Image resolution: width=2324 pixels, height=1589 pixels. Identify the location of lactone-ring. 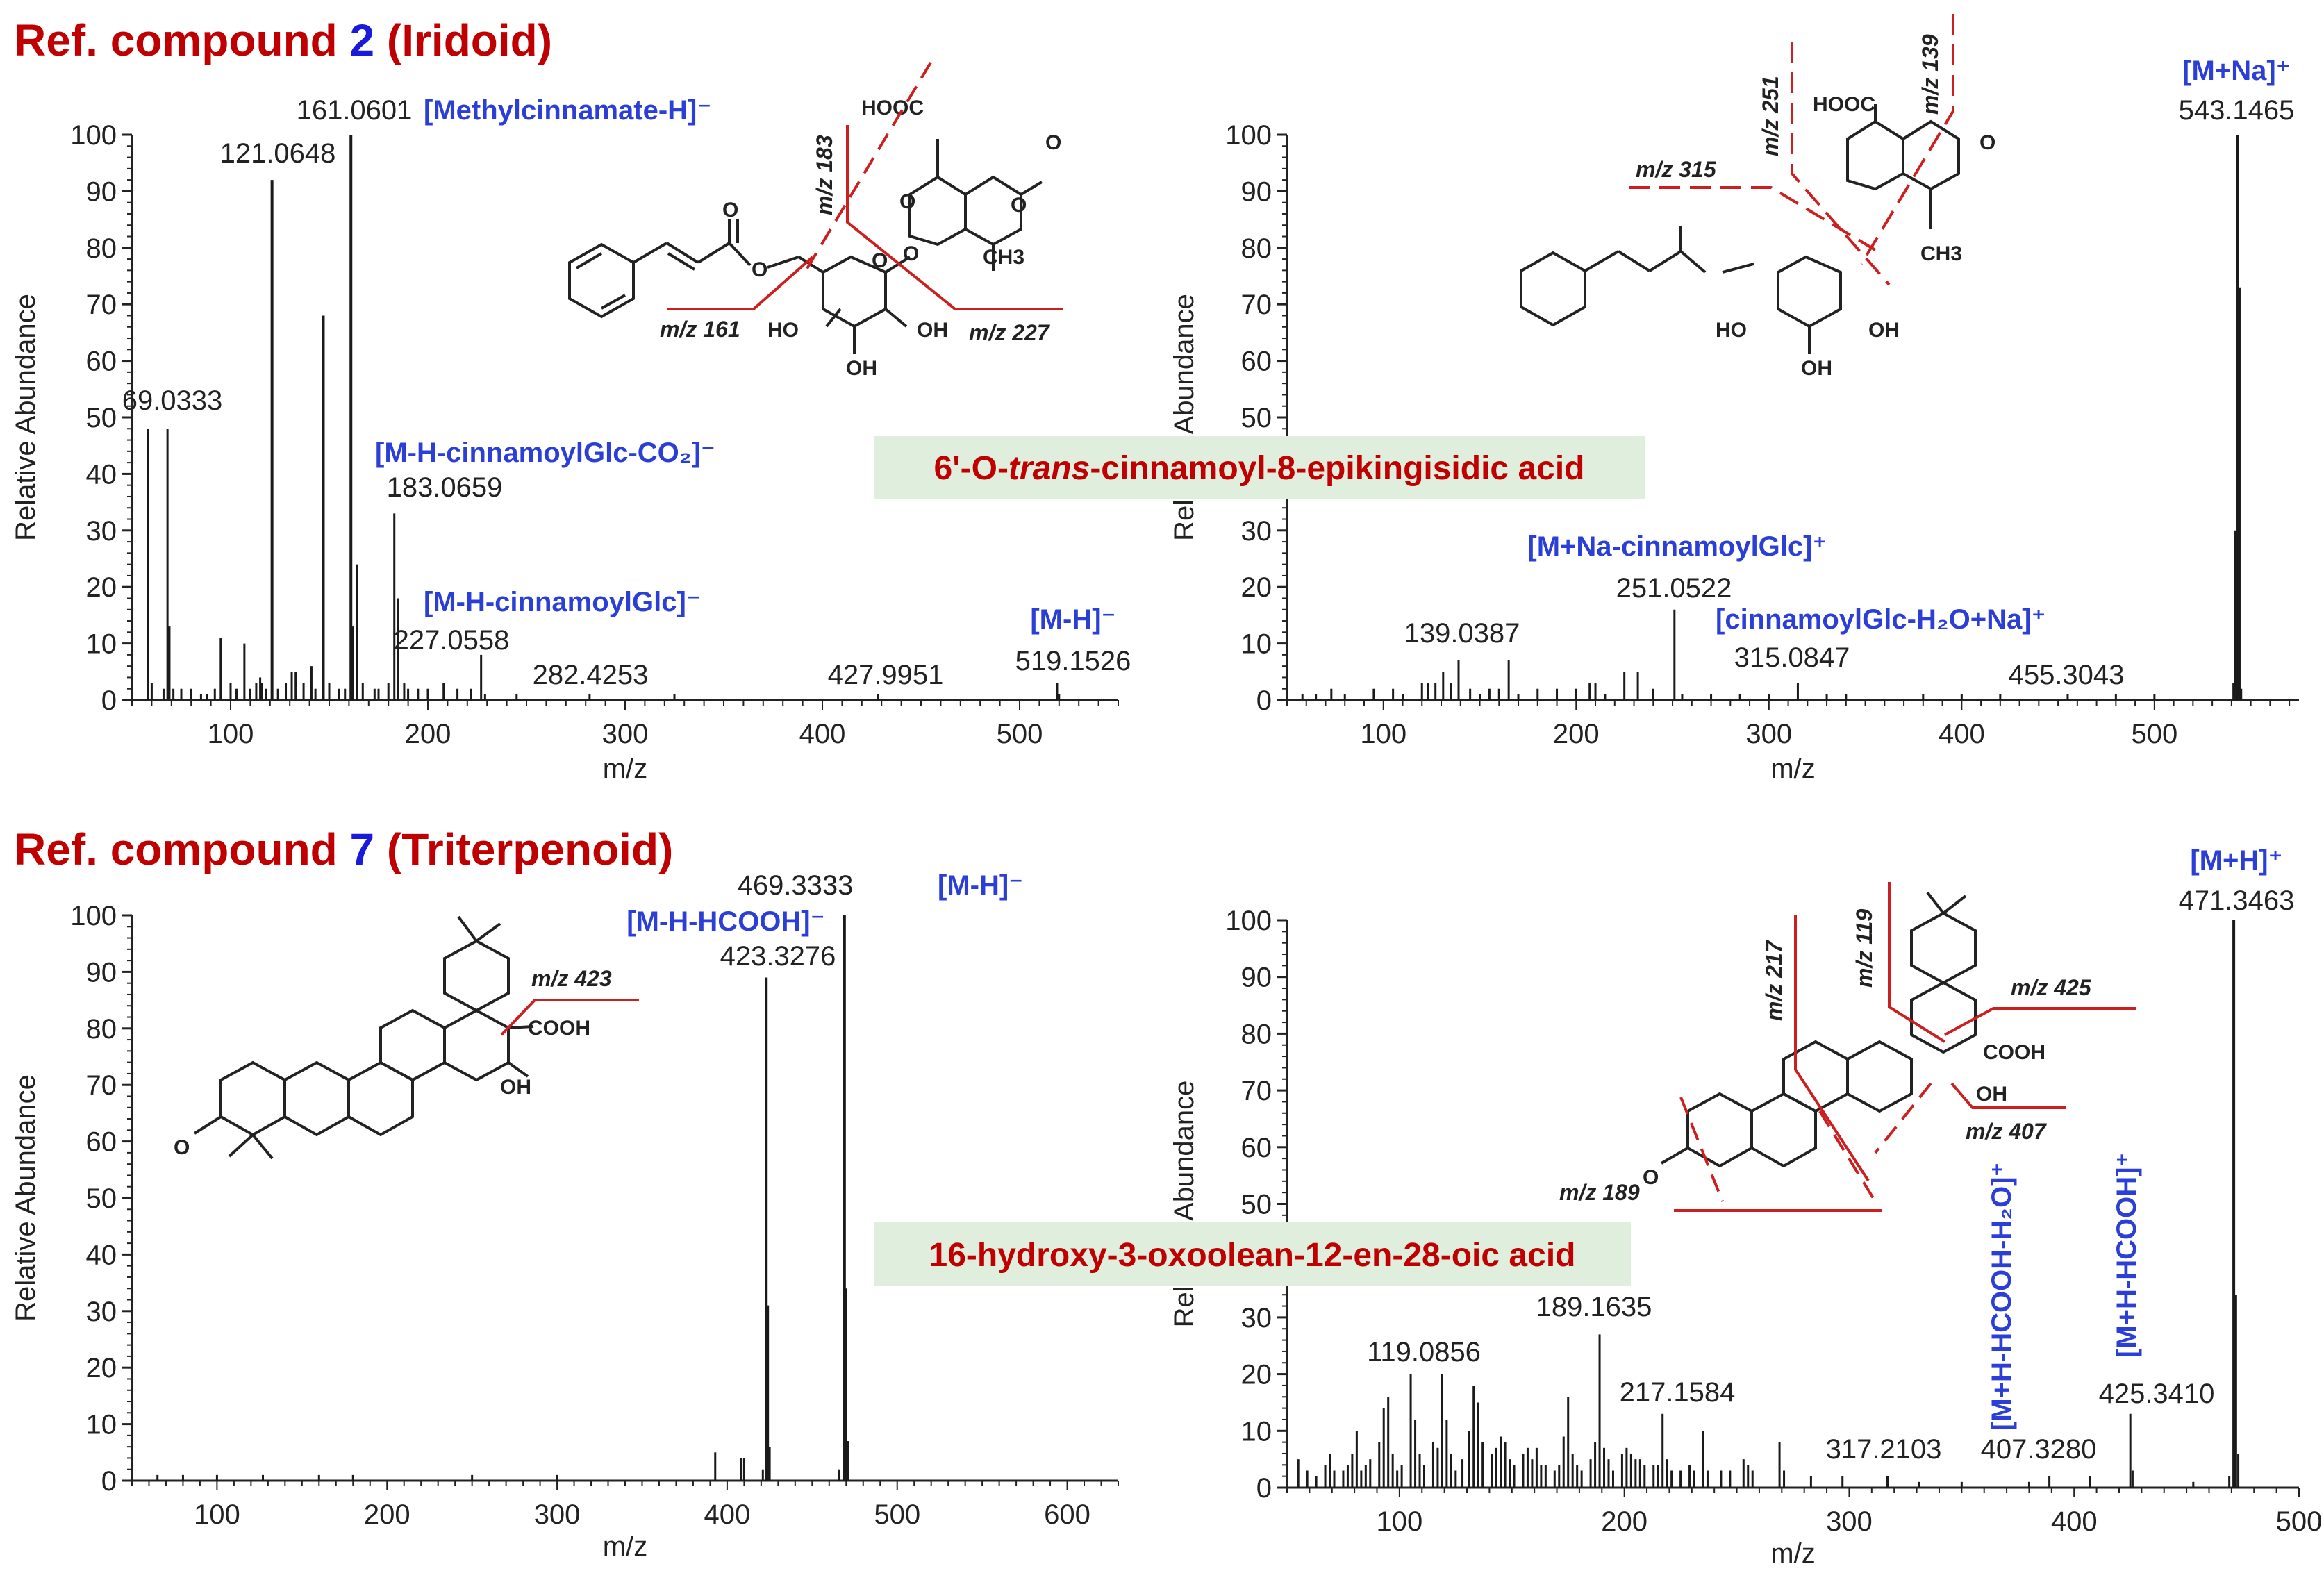
(1931, 155).